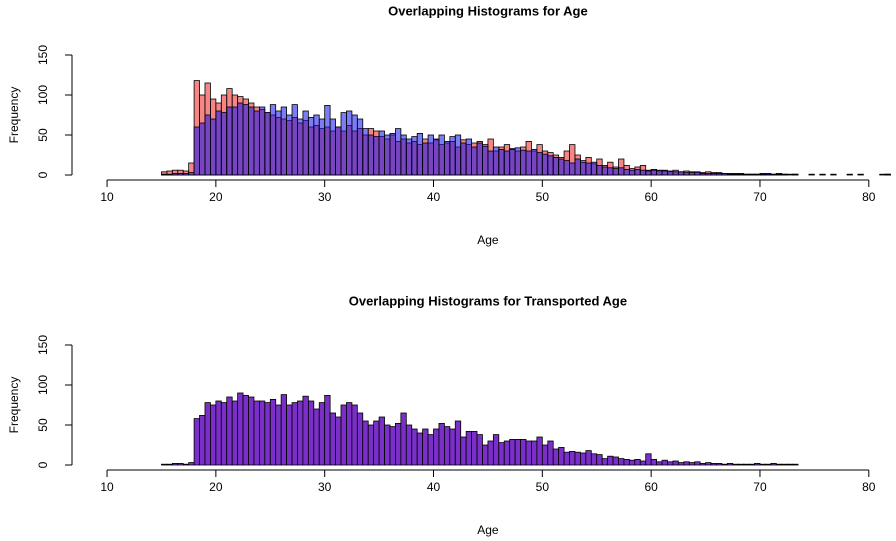  What do you see at coordinates (216, 197) in the screenshot?
I see `x-tick-label: 20` at bounding box center [216, 197].